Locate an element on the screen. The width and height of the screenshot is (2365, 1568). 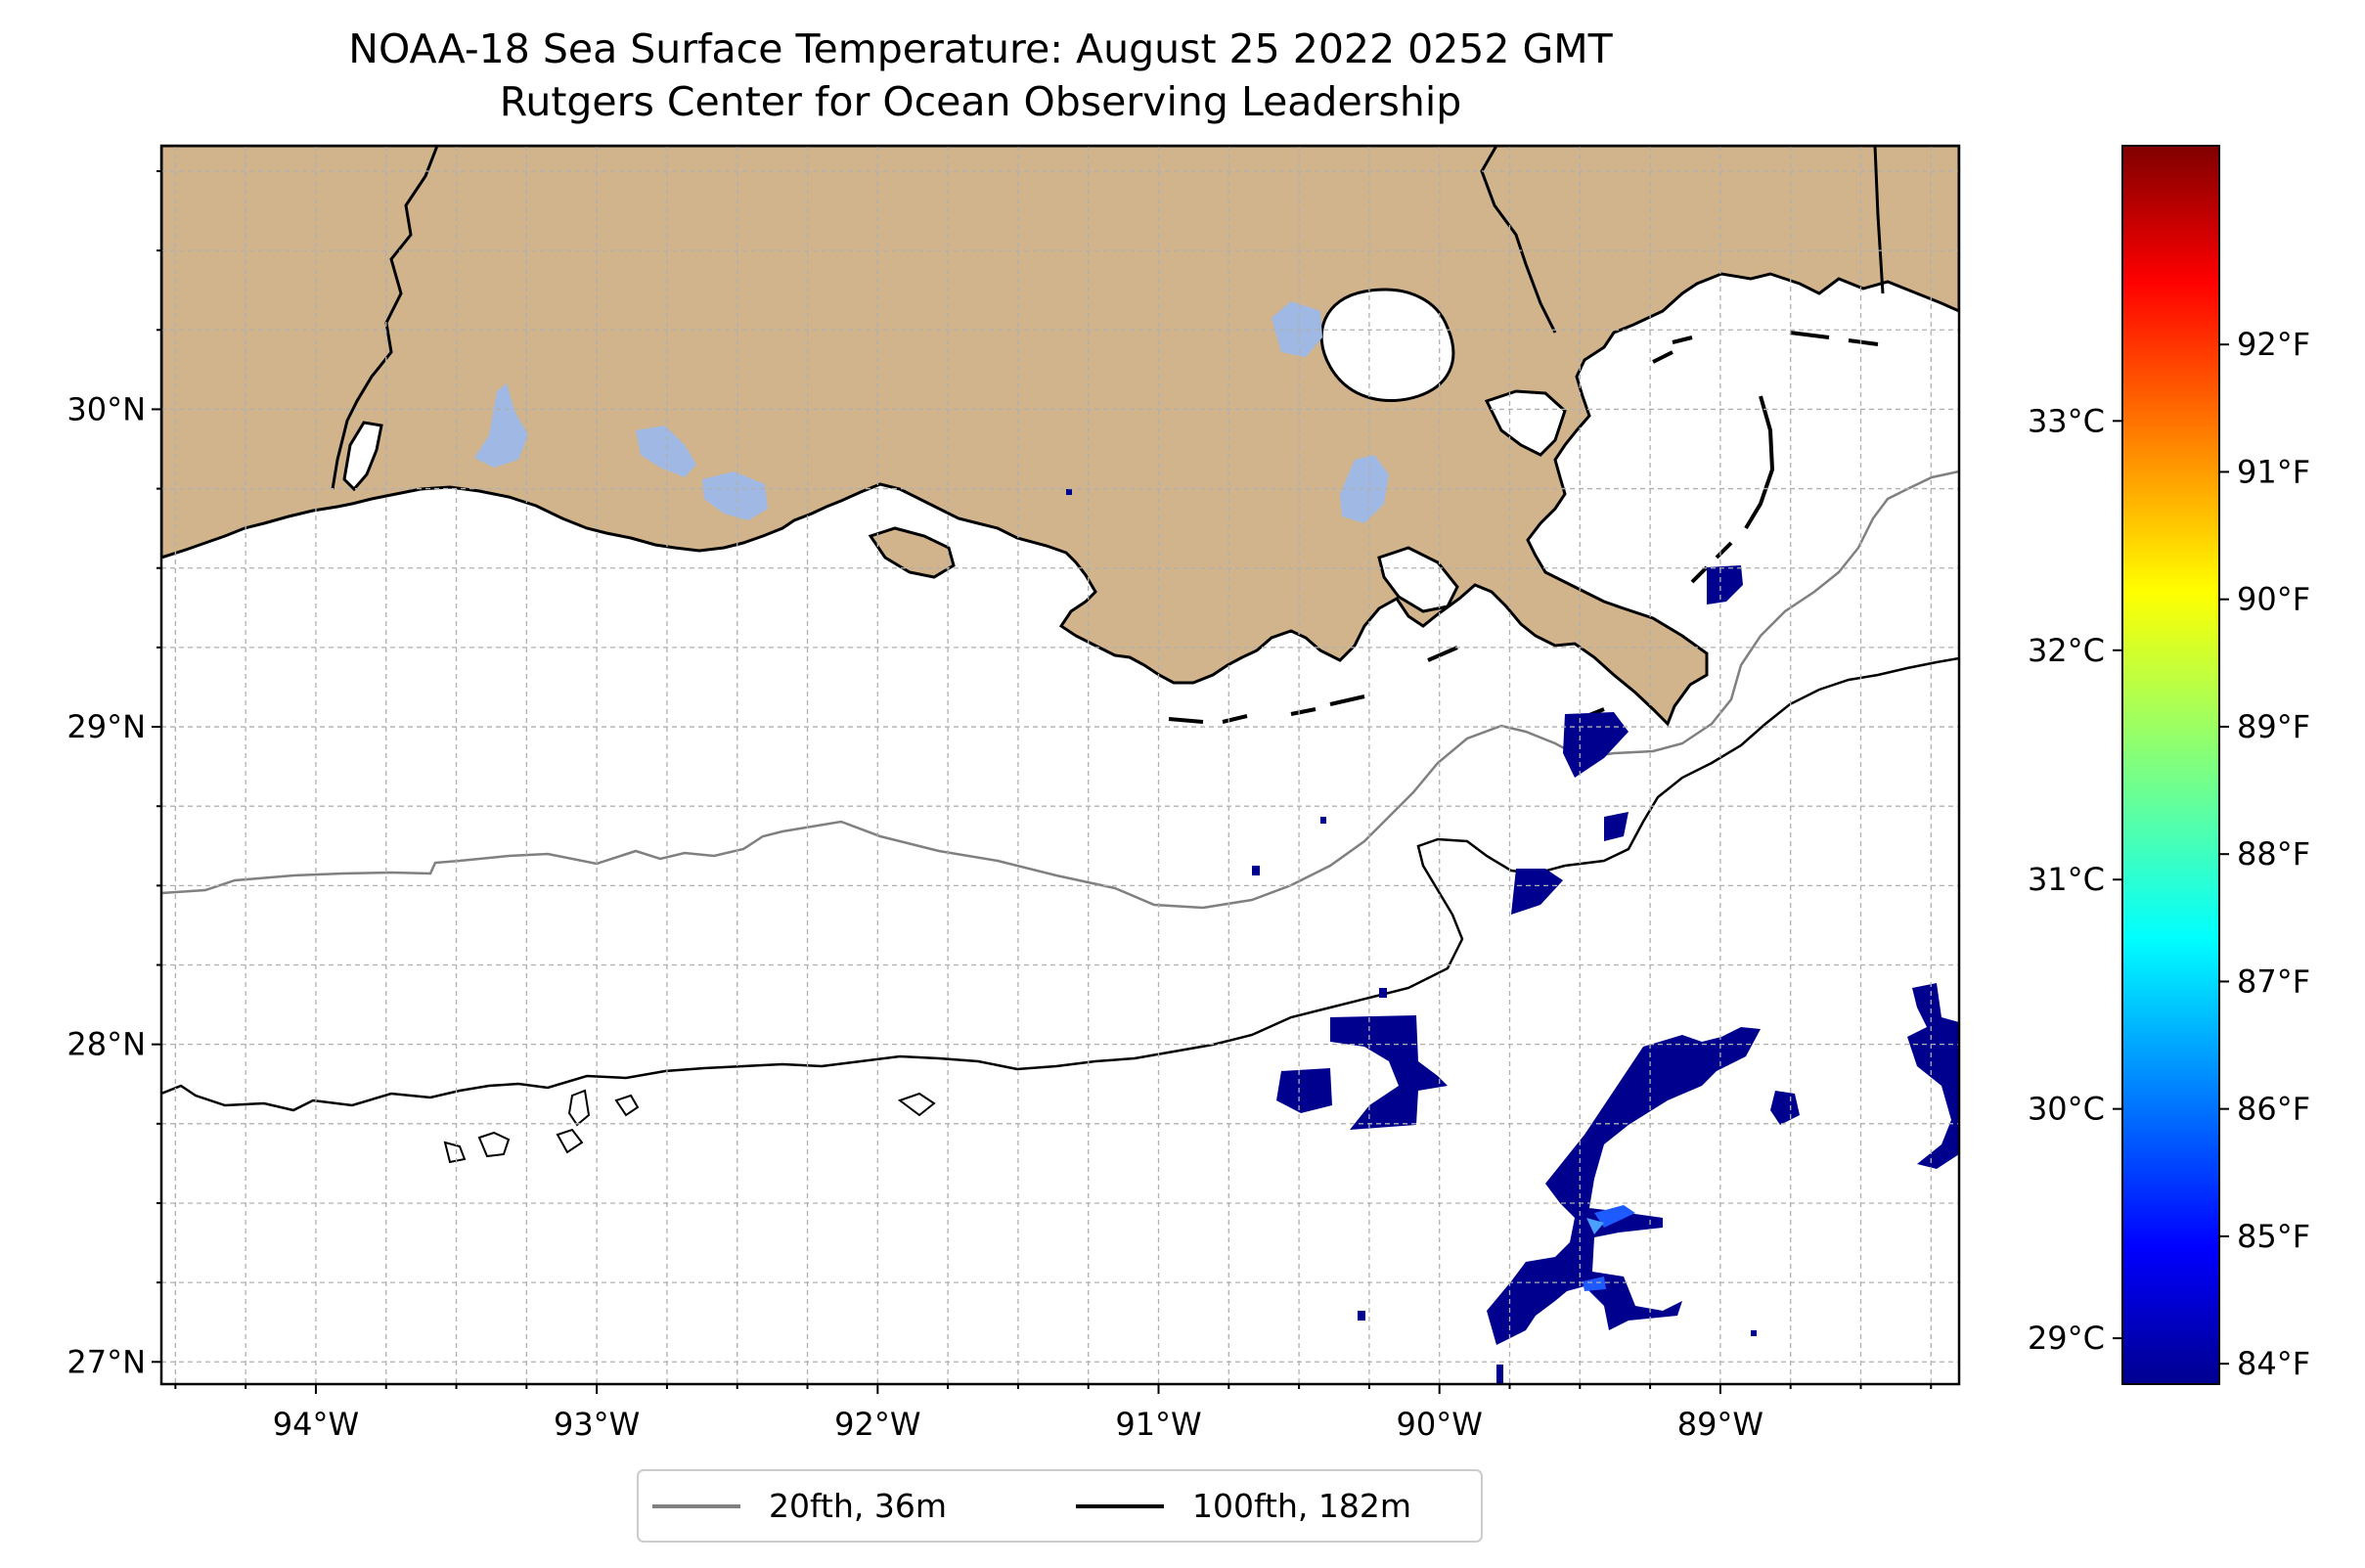
lon-tick-label: 94°W is located at coordinates (316, 1424).